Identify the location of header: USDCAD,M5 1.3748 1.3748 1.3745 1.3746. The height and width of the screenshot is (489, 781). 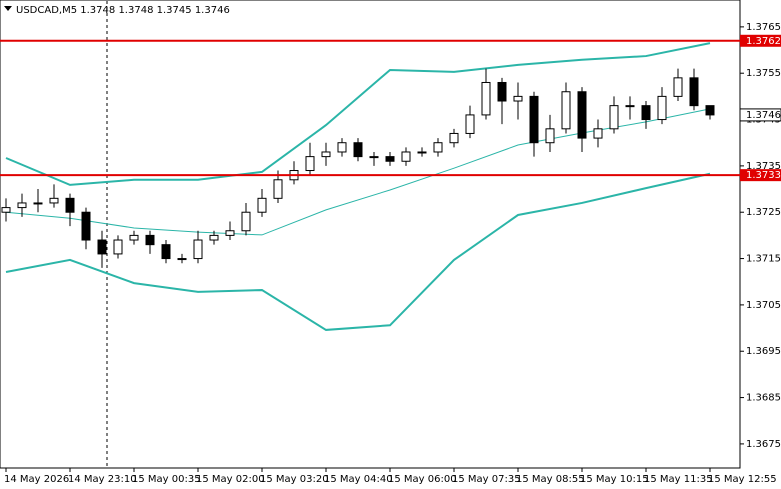
(123, 10).